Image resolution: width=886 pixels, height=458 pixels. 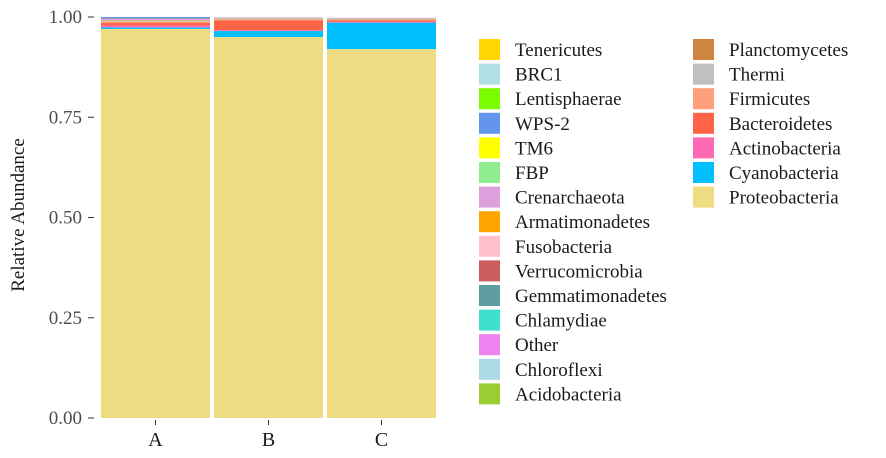 What do you see at coordinates (514, 173) in the screenshot?
I see `legend-item: FBP` at bounding box center [514, 173].